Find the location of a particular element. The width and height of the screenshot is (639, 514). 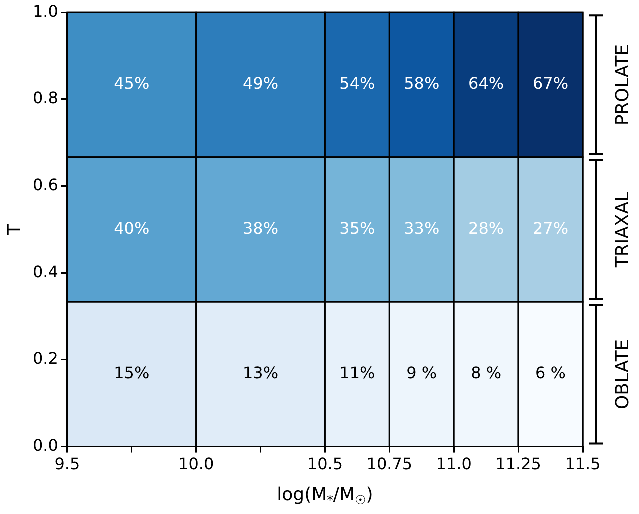

data-label: 49% is located at coordinates (260, 84).